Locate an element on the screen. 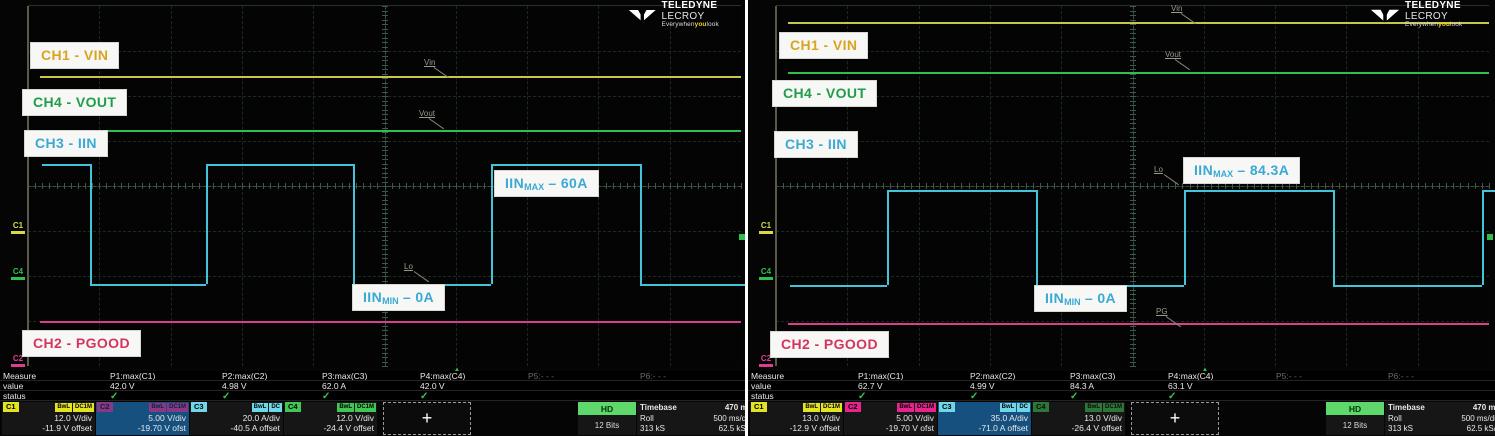 This screenshot has height=436, width=1495. channel-setting-header: C3 BwL DC is located at coordinates (236, 407).